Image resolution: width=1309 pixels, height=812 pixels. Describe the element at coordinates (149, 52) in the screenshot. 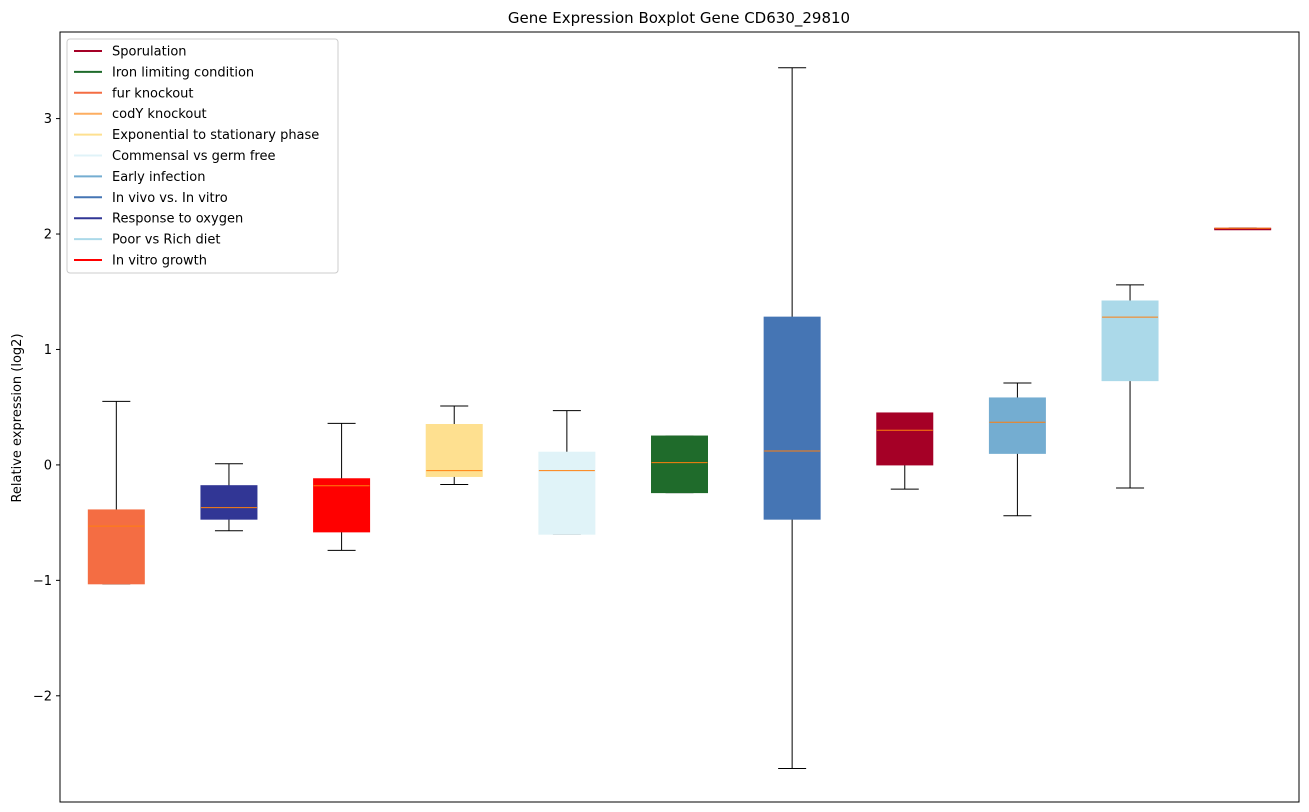

I see `legend-label: Sporulation` at that location.